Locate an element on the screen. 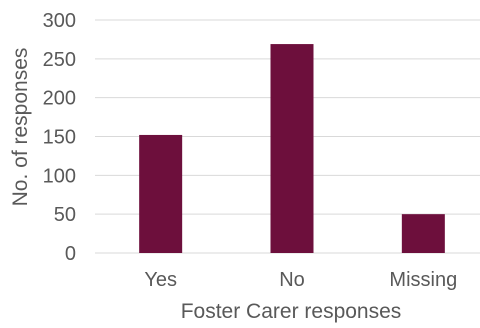  x-axis-ticks: Yes No Missing is located at coordinates (300, 280).